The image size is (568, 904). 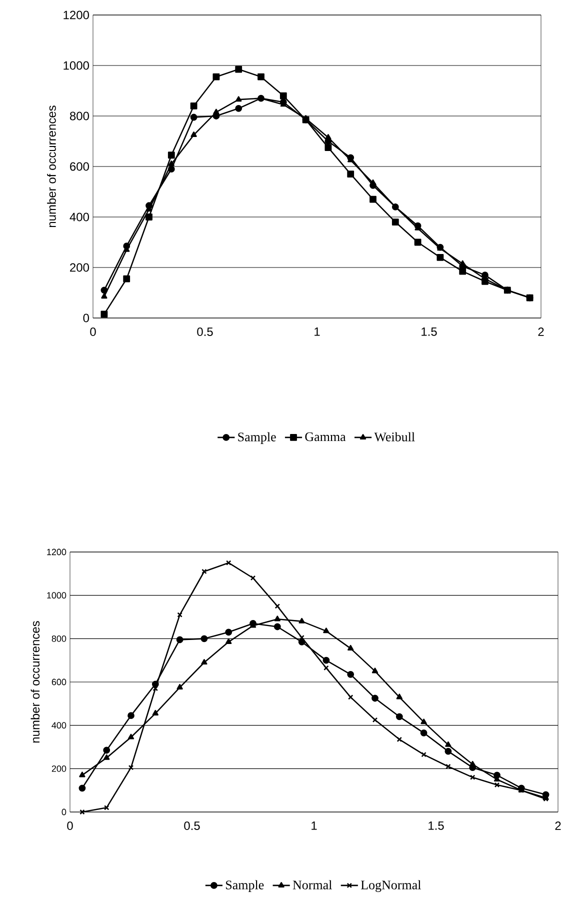 What do you see at coordinates (312, 885) in the screenshot?
I see `legend-label: Normal` at bounding box center [312, 885].